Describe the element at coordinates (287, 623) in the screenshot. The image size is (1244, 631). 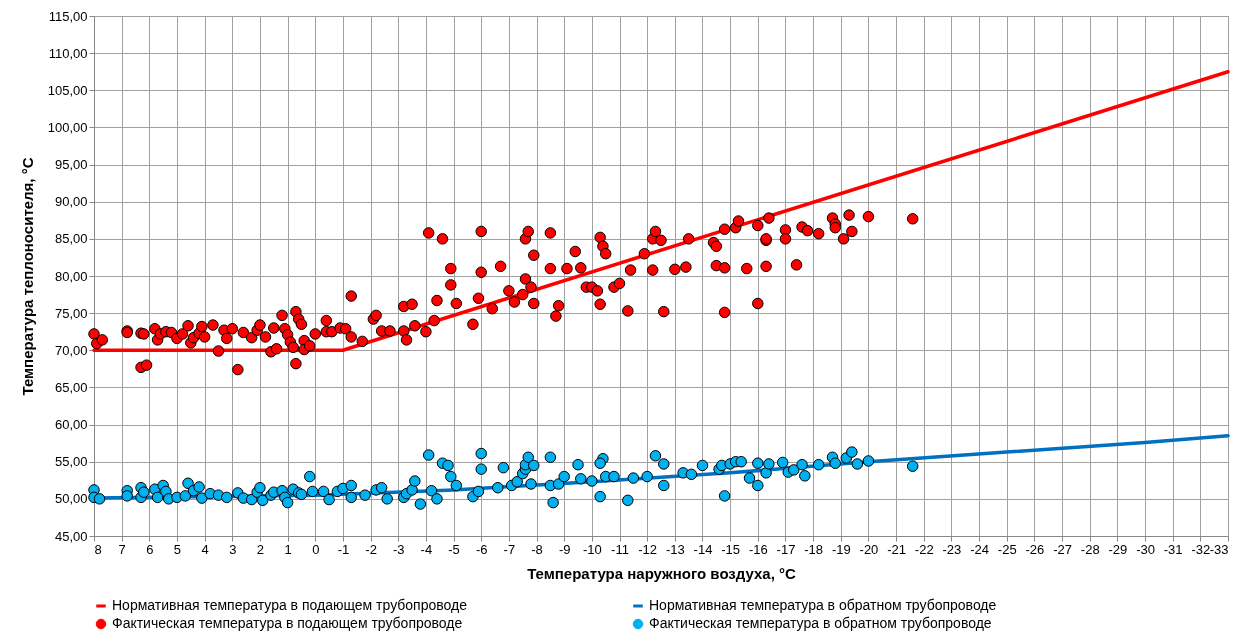
I see `legend-label: Фактическая температура в подающем трубопроводе` at that location.